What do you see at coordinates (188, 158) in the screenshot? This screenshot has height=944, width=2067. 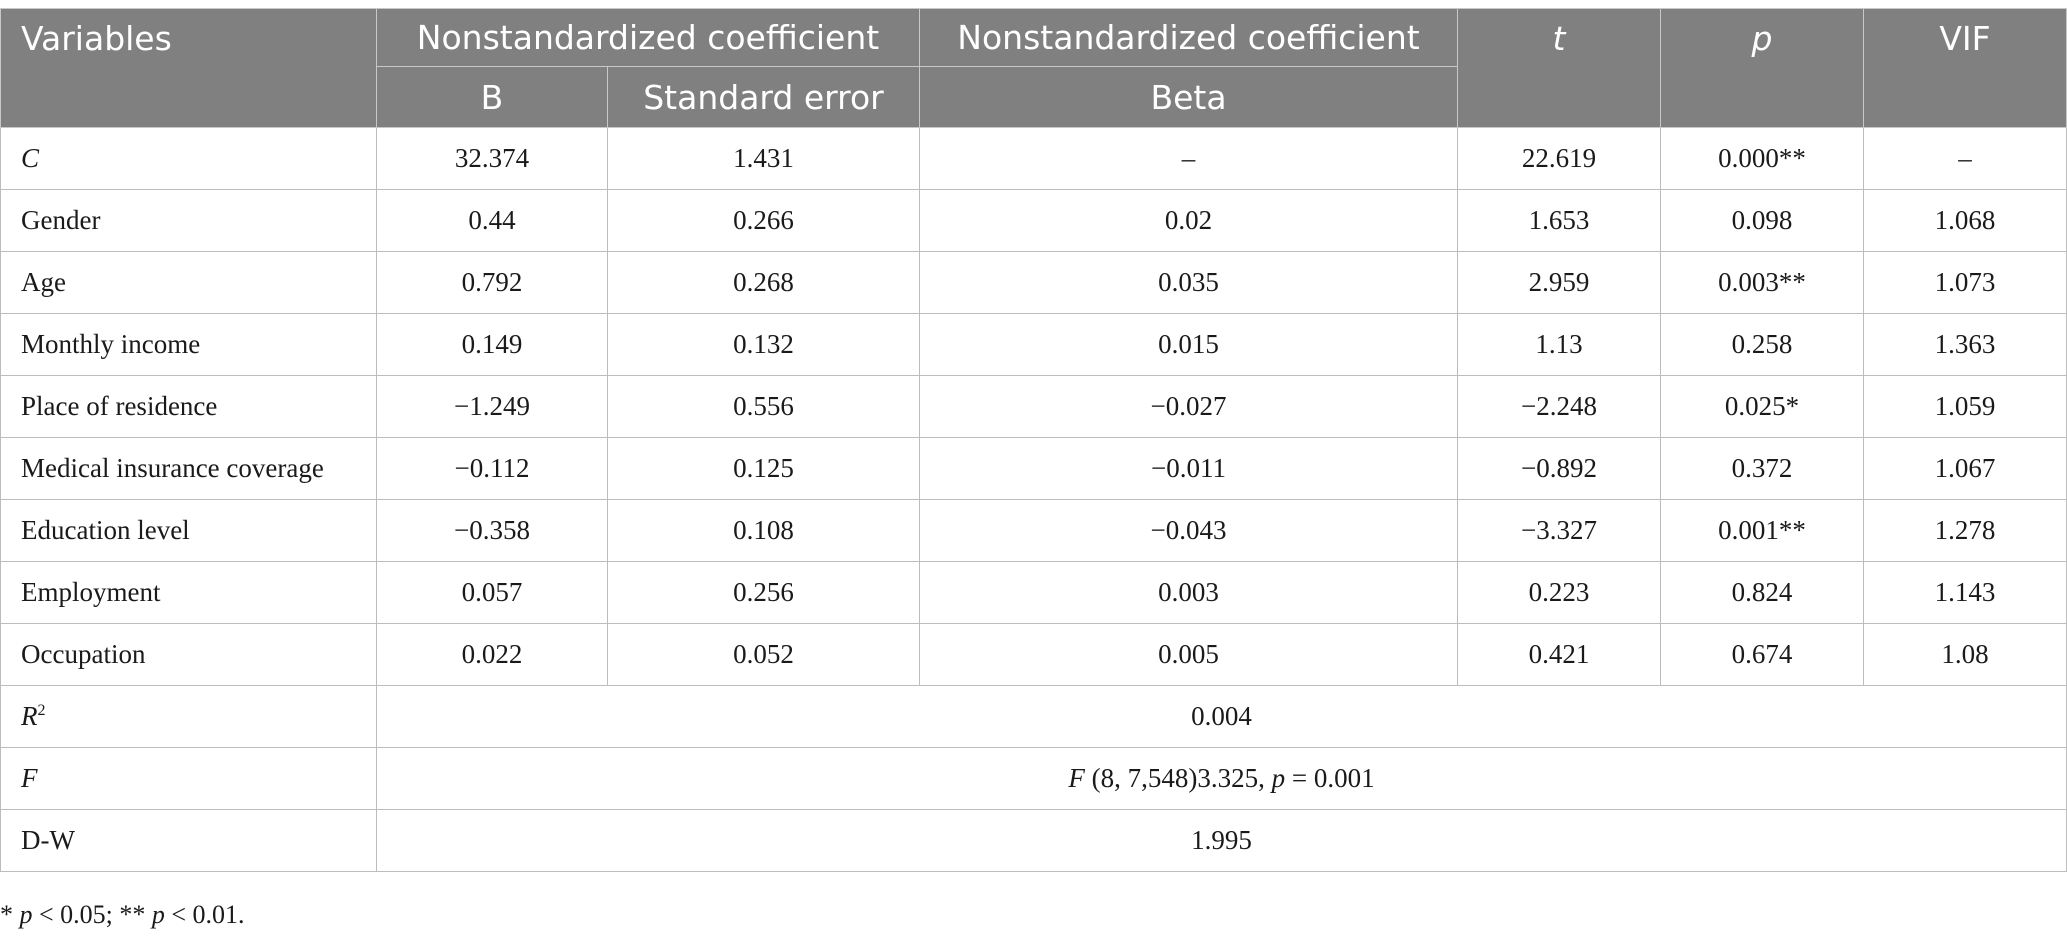 I see `cell-variable: C` at bounding box center [188, 158].